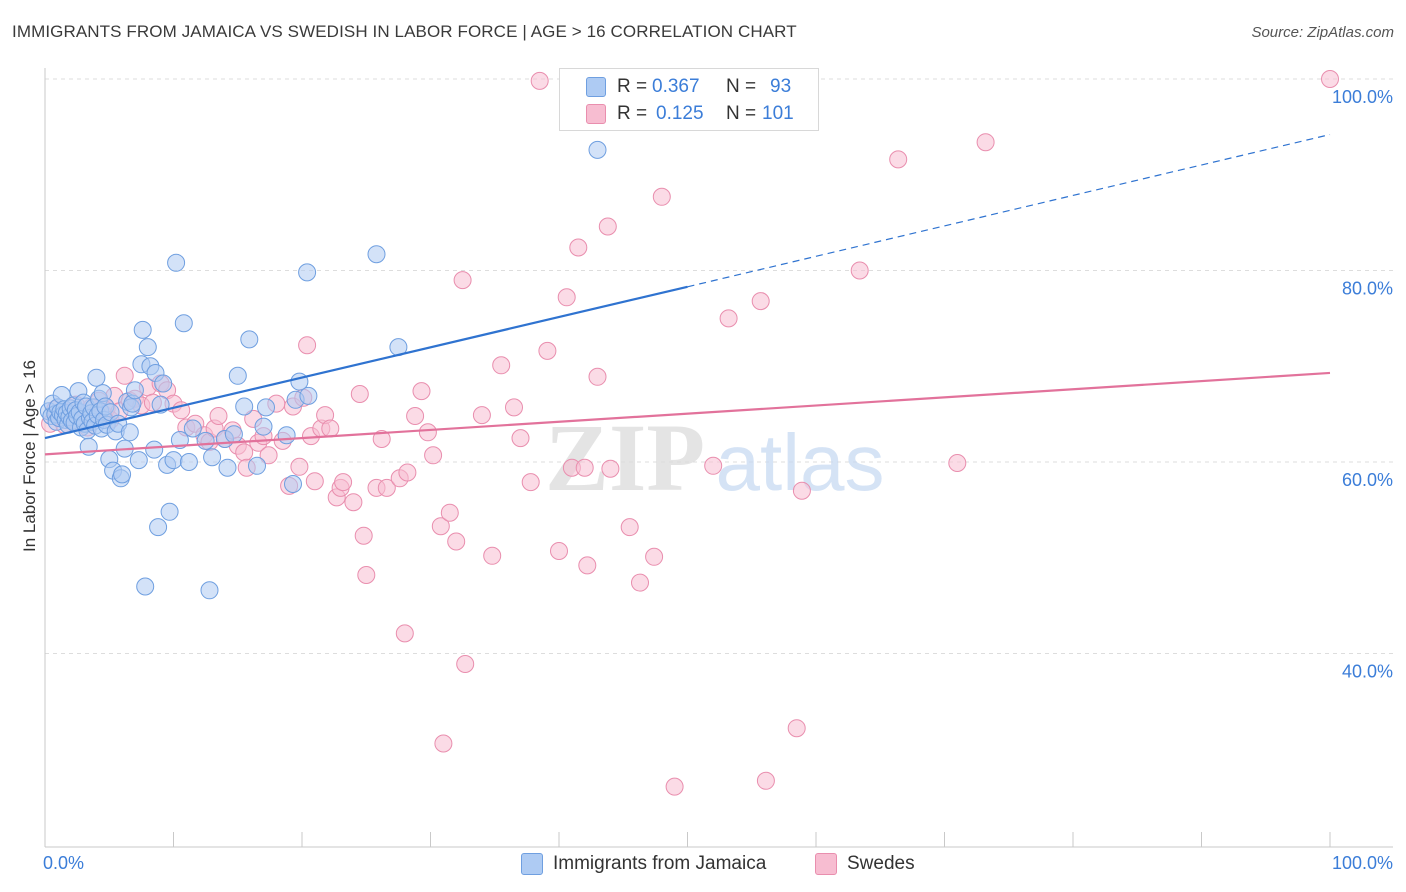  What do you see at coordinates (1367, 480) in the screenshot?
I see `y-tick-label: 60.0%` at bounding box center [1367, 480].